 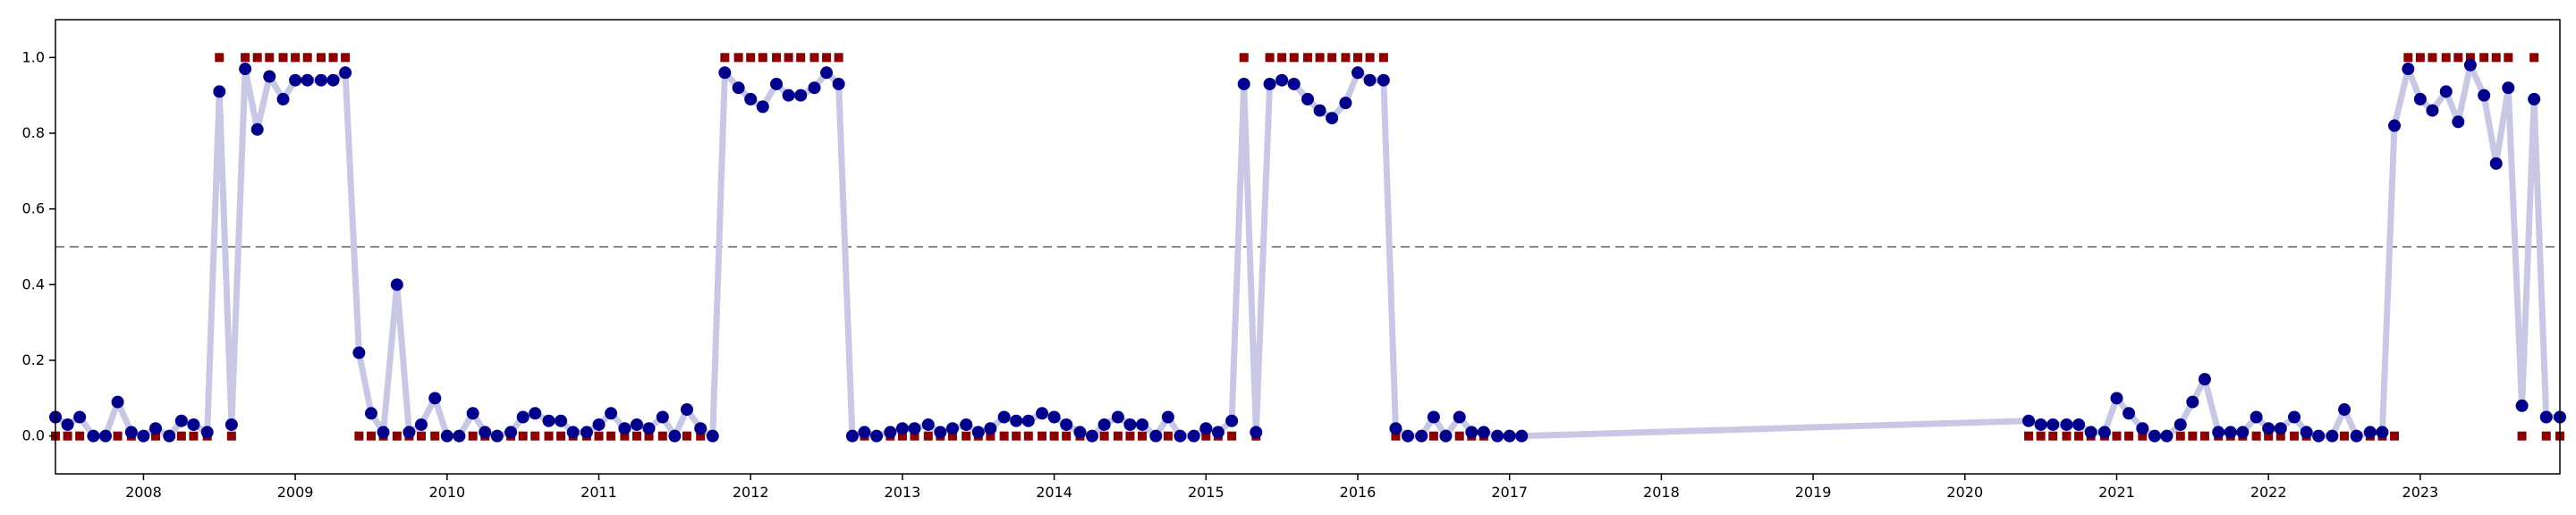 What do you see at coordinates (33, 132) in the screenshot?
I see `y-tick-label: 0.8` at bounding box center [33, 132].